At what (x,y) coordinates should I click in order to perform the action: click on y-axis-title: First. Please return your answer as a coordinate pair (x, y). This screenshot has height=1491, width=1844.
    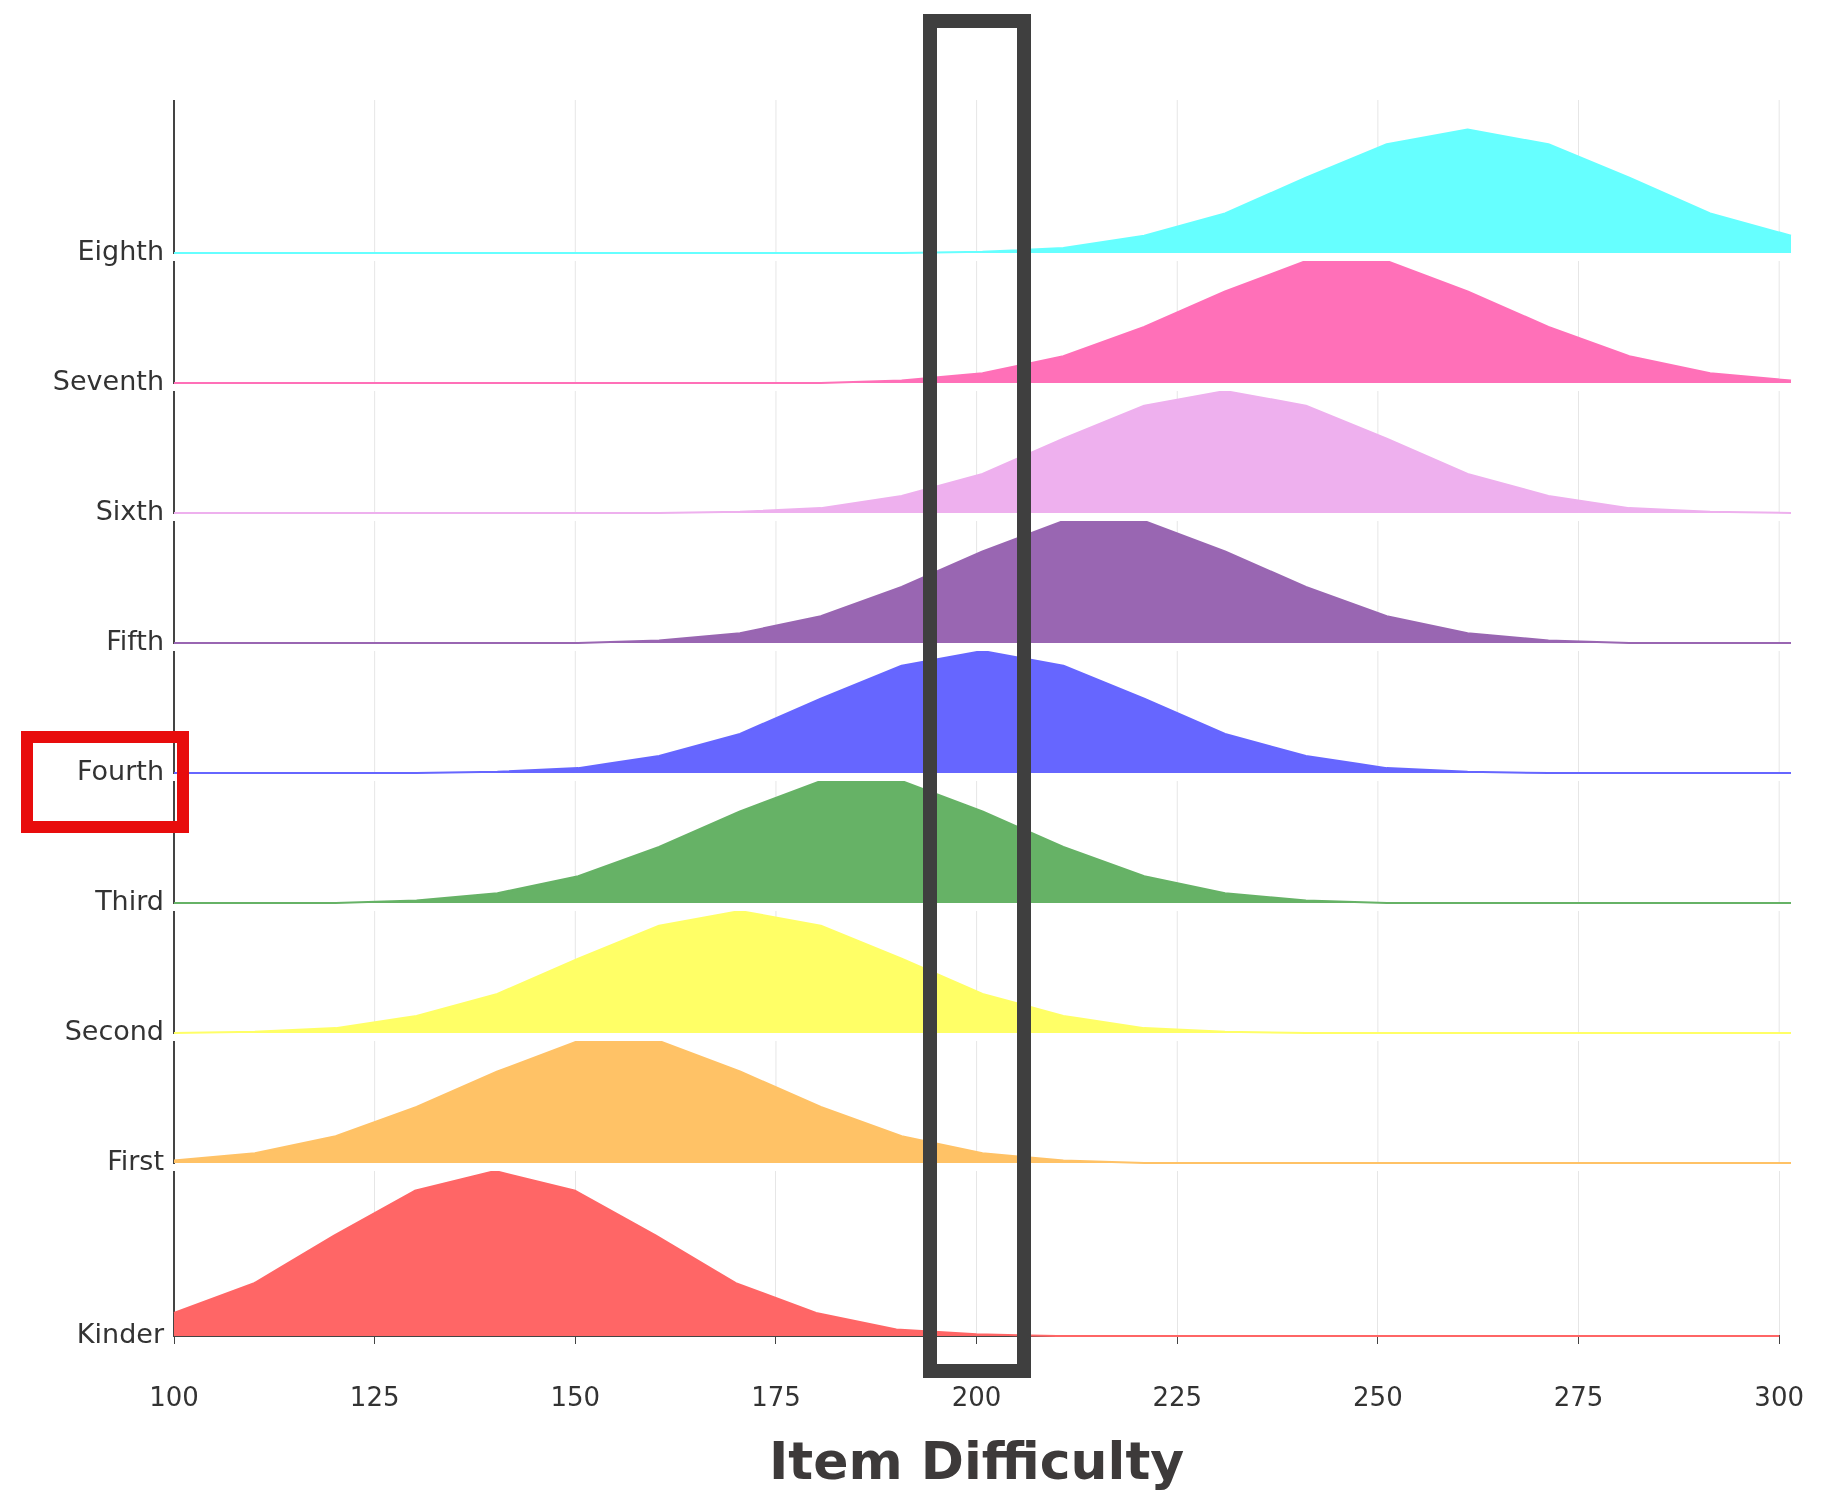
    Looking at the image, I should click on (135, 1161).